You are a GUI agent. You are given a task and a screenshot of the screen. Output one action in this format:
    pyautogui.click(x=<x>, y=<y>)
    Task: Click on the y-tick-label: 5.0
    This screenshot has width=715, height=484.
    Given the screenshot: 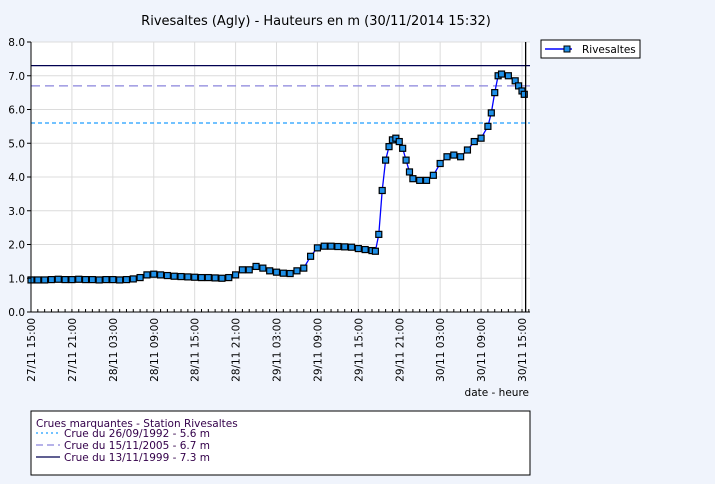 What is the action you would take?
    pyautogui.click(x=16, y=144)
    